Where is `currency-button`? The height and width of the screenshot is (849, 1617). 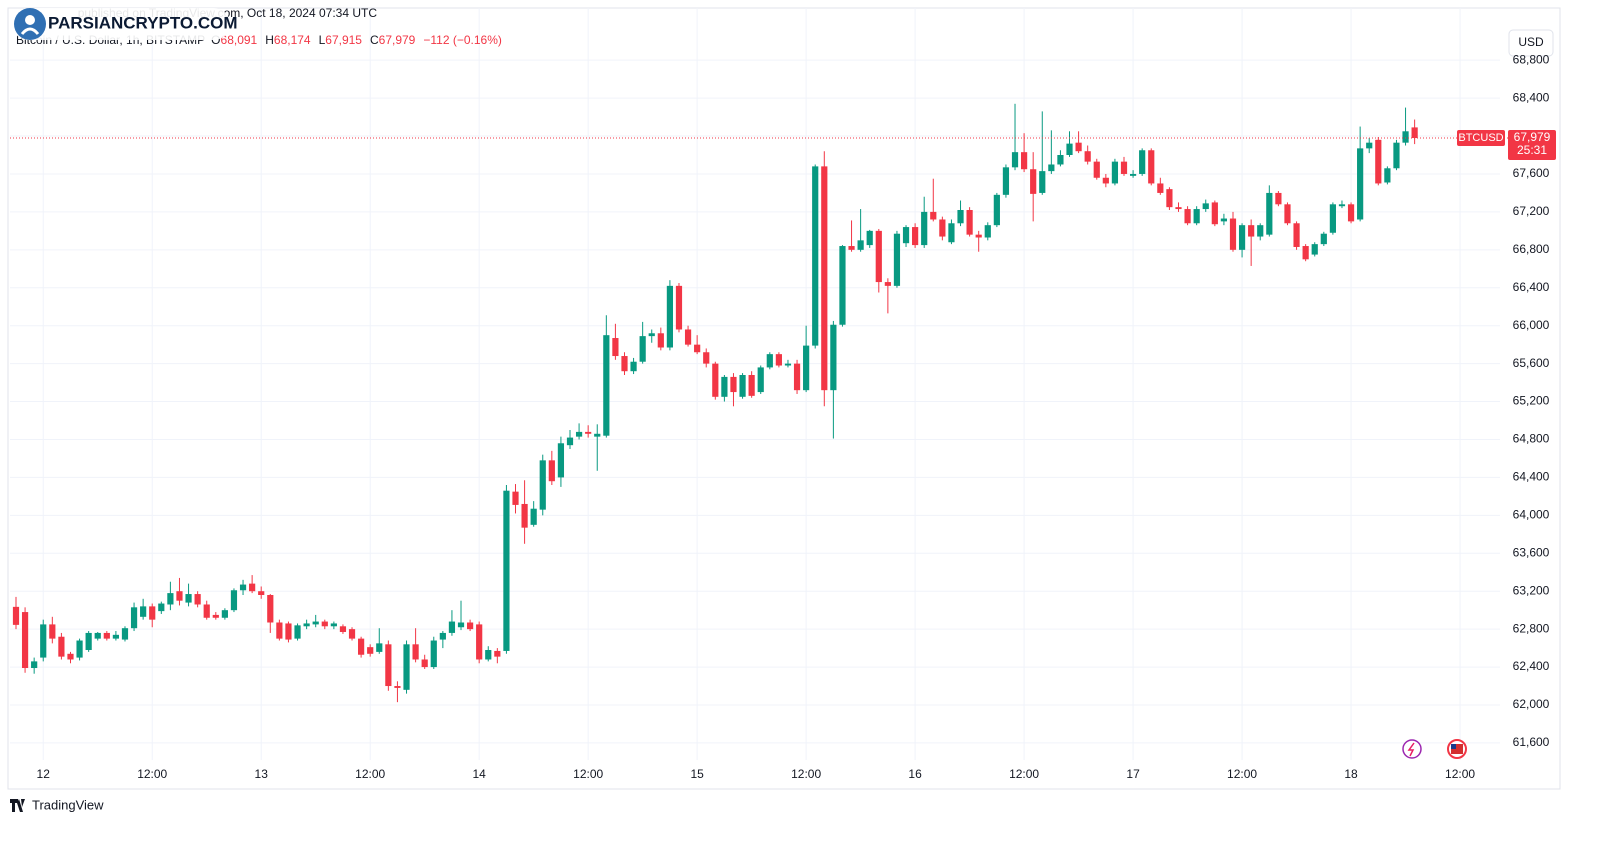
currency-button is located at coordinates (1531, 43).